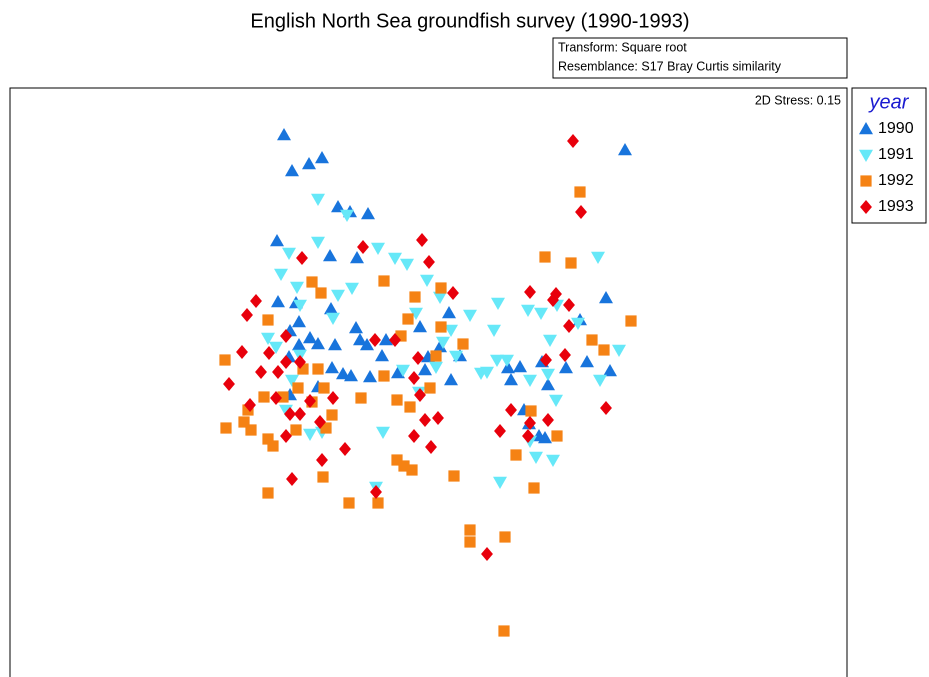  Describe the element at coordinates (896, 180) in the screenshot. I see `legend-label: 1992` at that location.